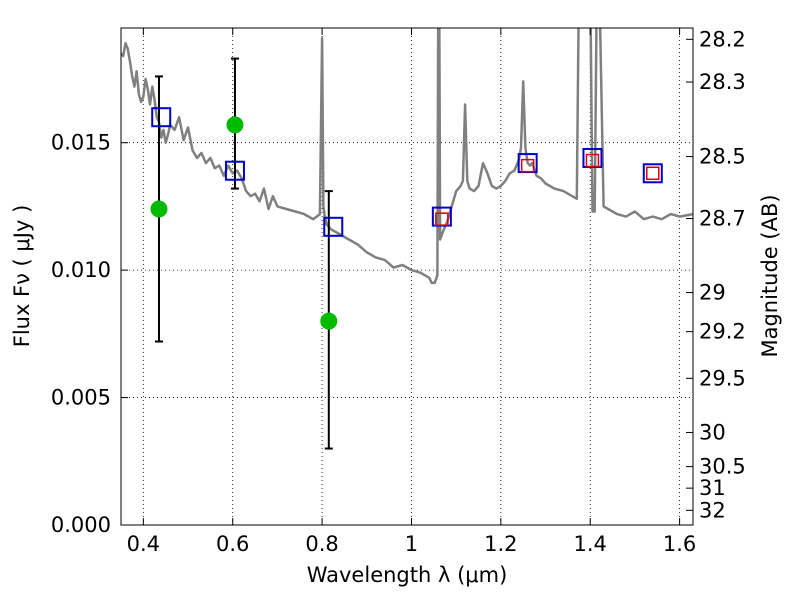  Describe the element at coordinates (770, 275) in the screenshot. I see `right-axis-label: Magnitude (AB)` at that location.